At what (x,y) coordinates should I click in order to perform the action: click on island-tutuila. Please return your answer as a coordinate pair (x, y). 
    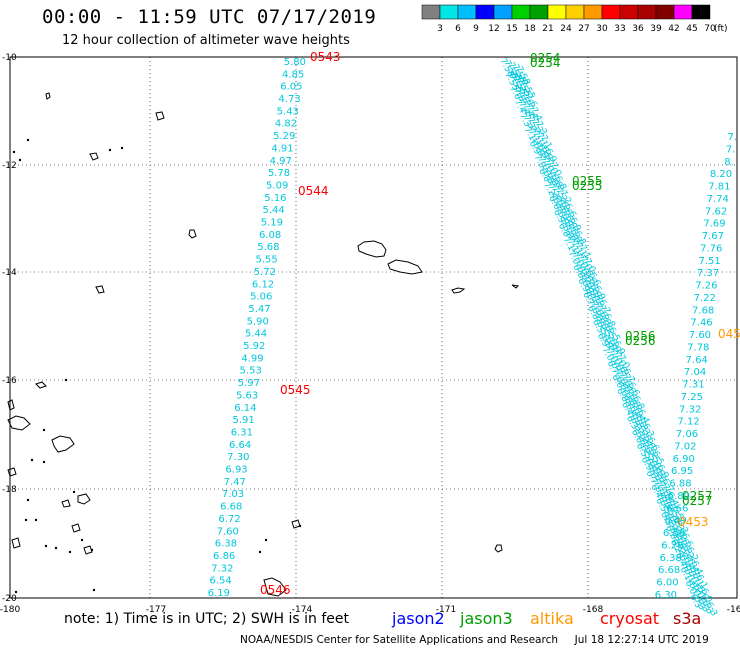
    Looking at the image, I should click on (458, 290).